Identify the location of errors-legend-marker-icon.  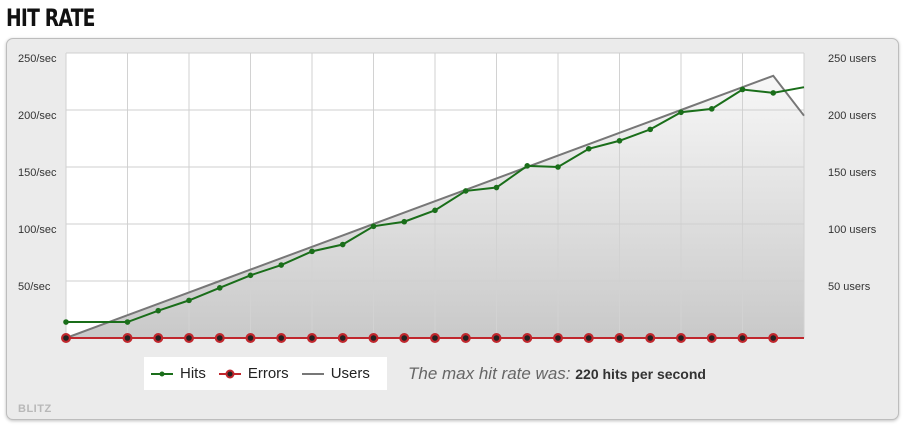
(229, 373).